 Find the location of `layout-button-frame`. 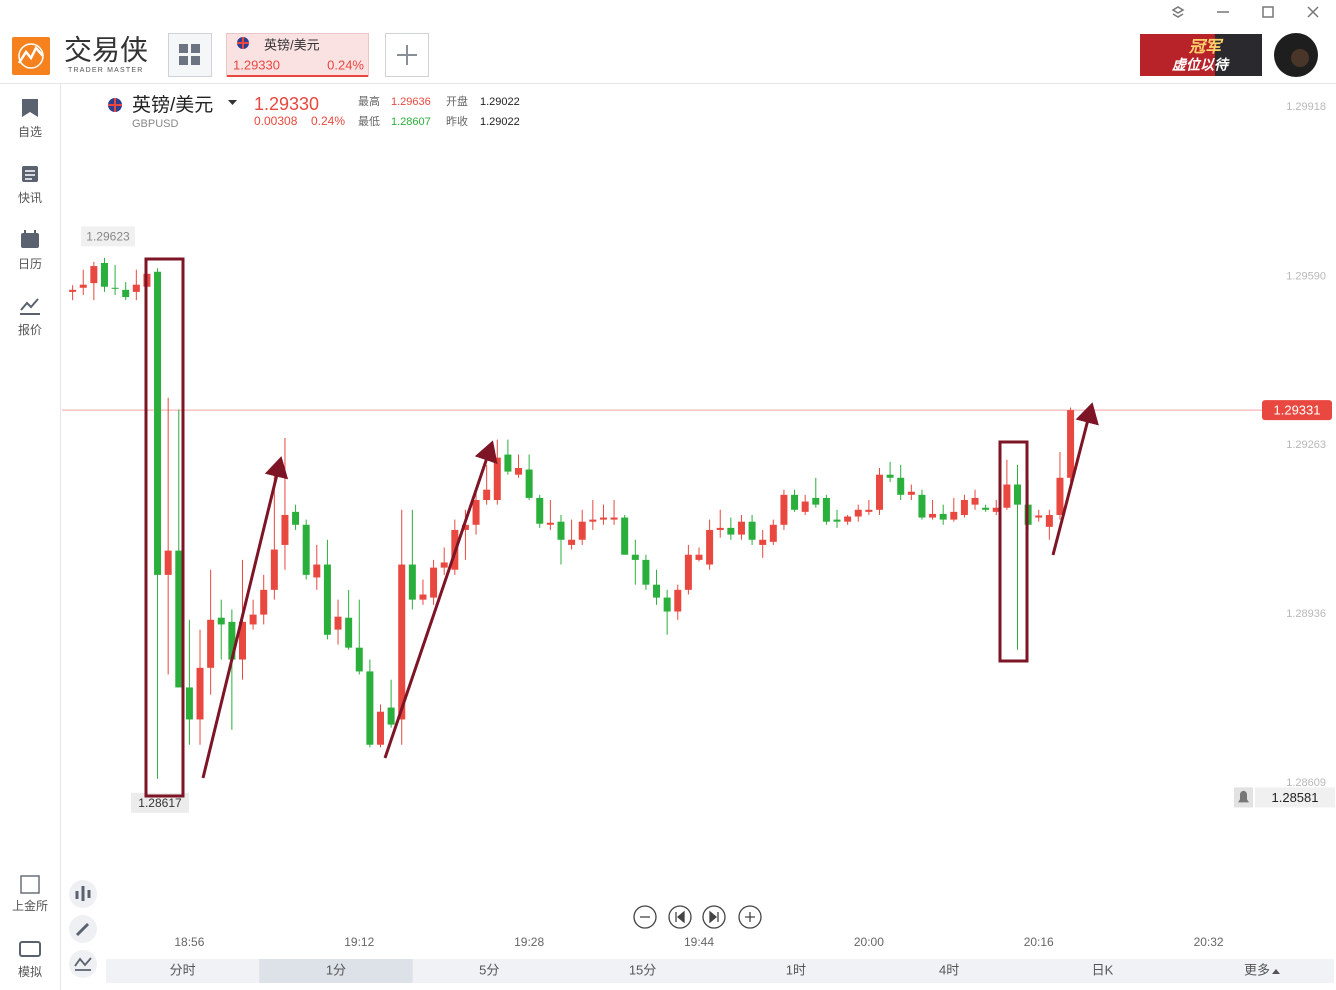

layout-button-frame is located at coordinates (190, 55).